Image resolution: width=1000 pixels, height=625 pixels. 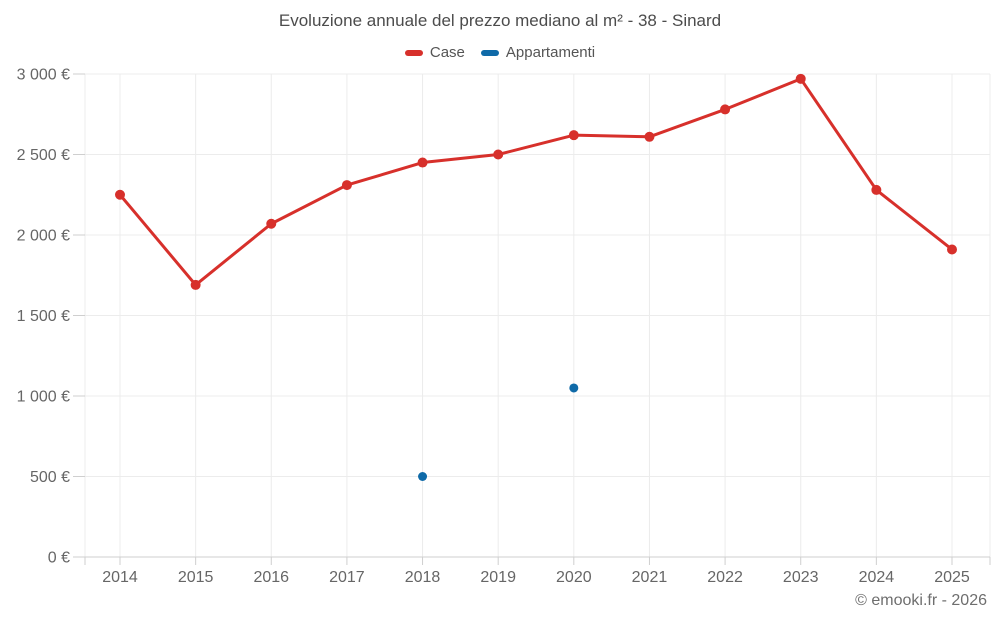 What do you see at coordinates (120, 194) in the screenshot?
I see `case-point-2014` at bounding box center [120, 194].